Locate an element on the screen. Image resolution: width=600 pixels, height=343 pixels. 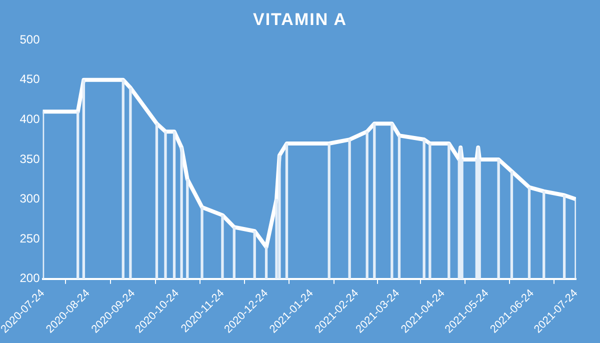
y-tick-label: 350 is located at coordinates (30, 159).